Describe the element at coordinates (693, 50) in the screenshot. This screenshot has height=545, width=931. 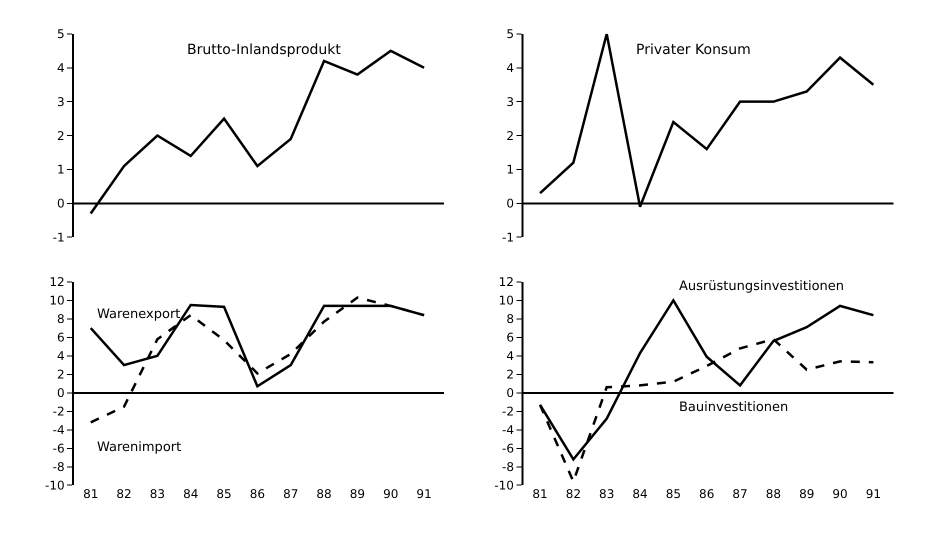
I see `text: Privater Konsum` at that location.